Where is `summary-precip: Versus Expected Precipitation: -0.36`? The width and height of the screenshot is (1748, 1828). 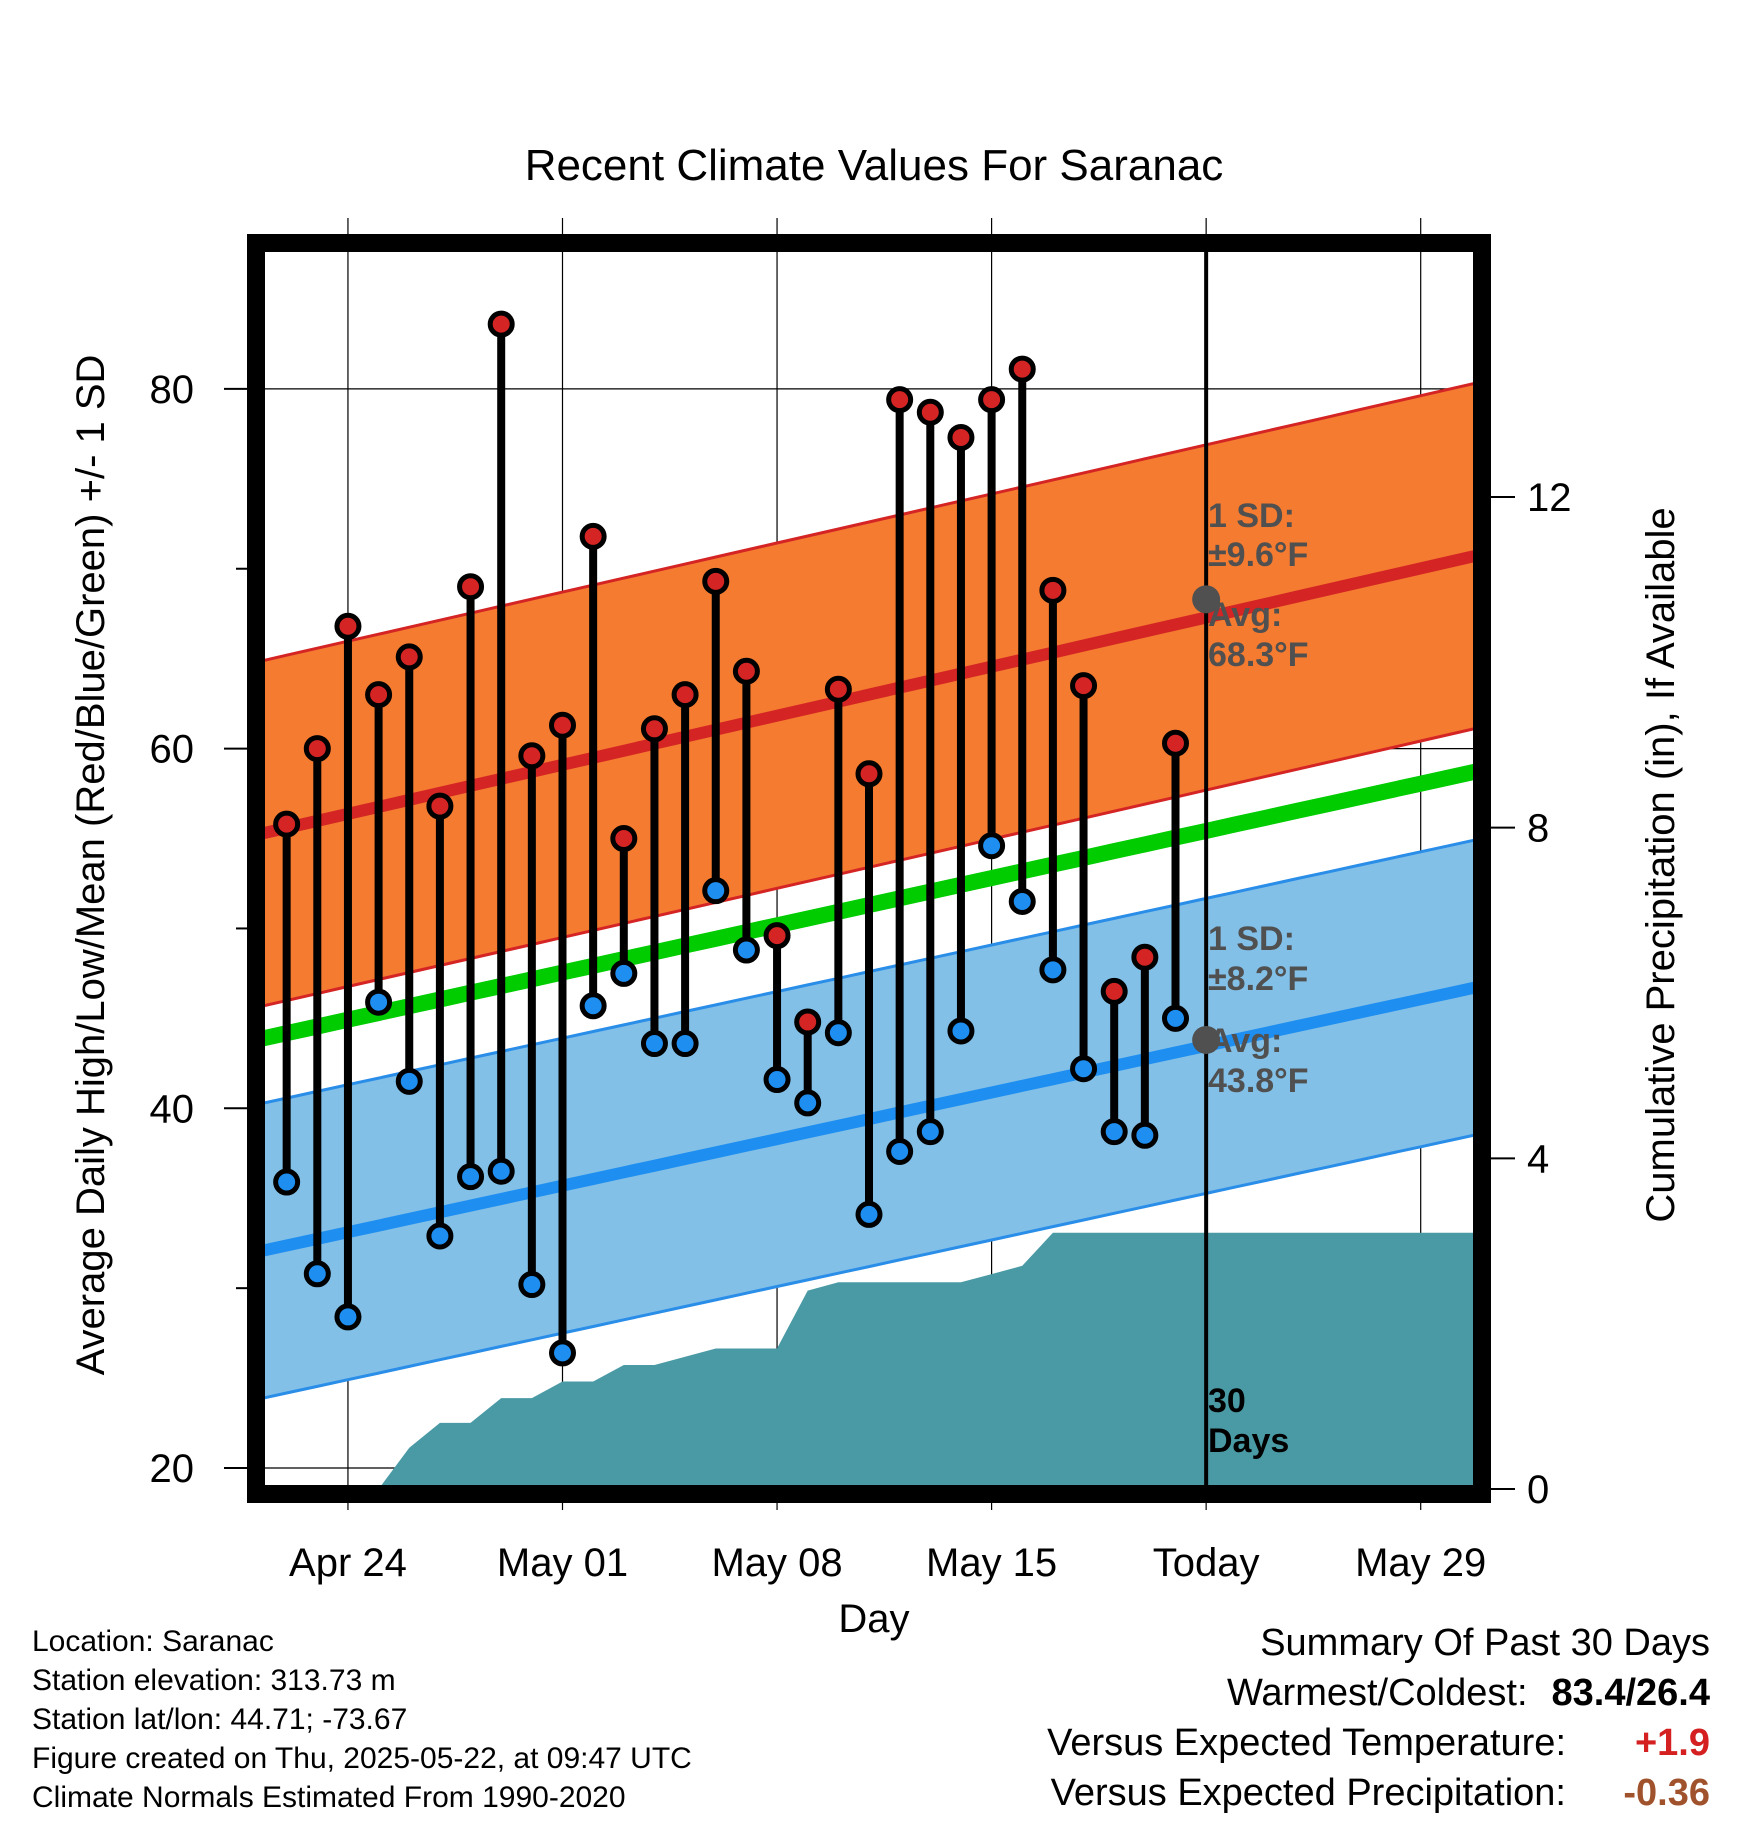 summary-precip: Versus Expected Precipitation: -0.36 is located at coordinates (1378, 1793).